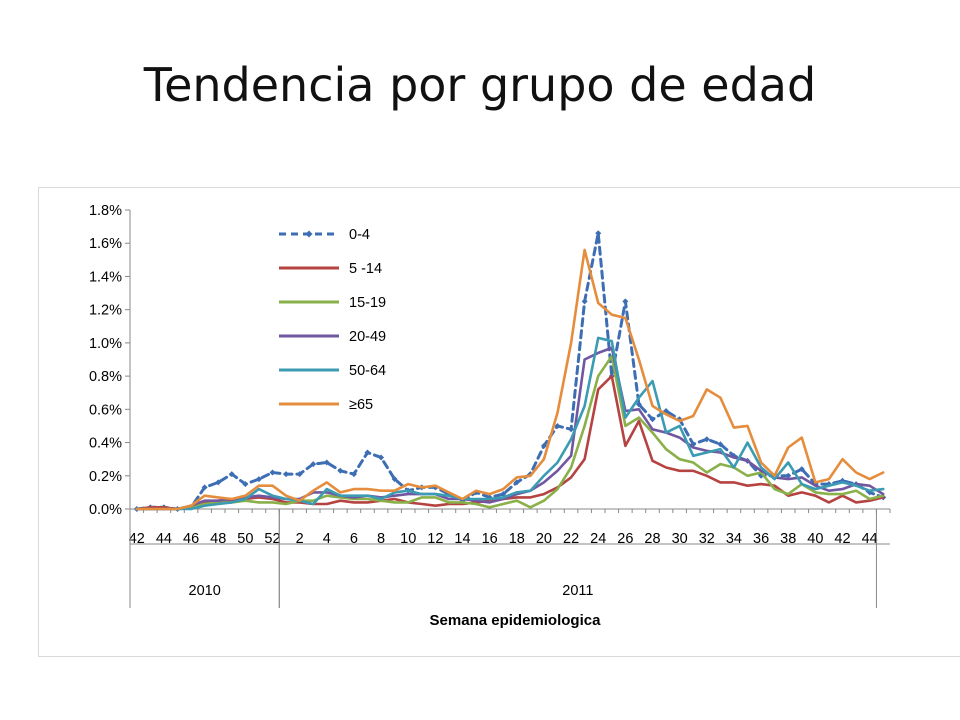 The height and width of the screenshot is (720, 960). Describe the element at coordinates (205, 591) in the screenshot. I see `year-label: 2010` at that location.